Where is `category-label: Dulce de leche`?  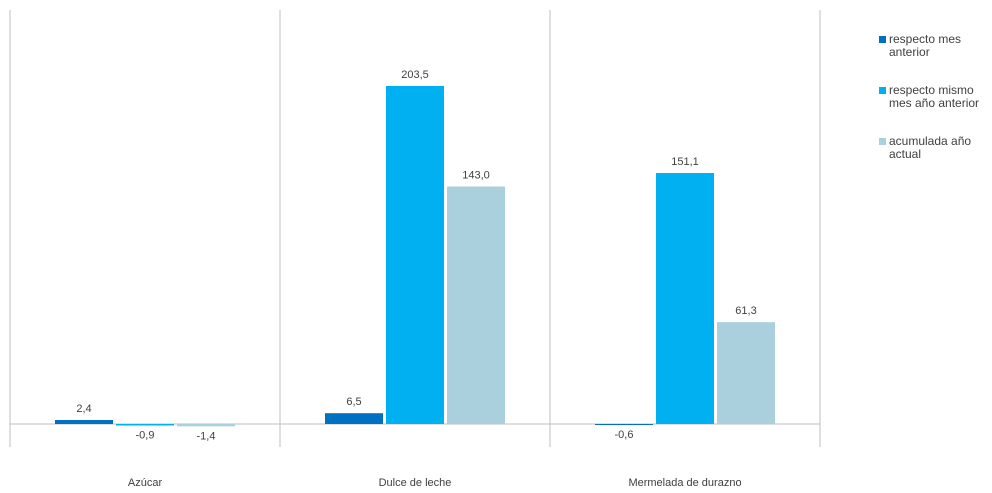
category-label: Dulce de leche is located at coordinates (415, 483).